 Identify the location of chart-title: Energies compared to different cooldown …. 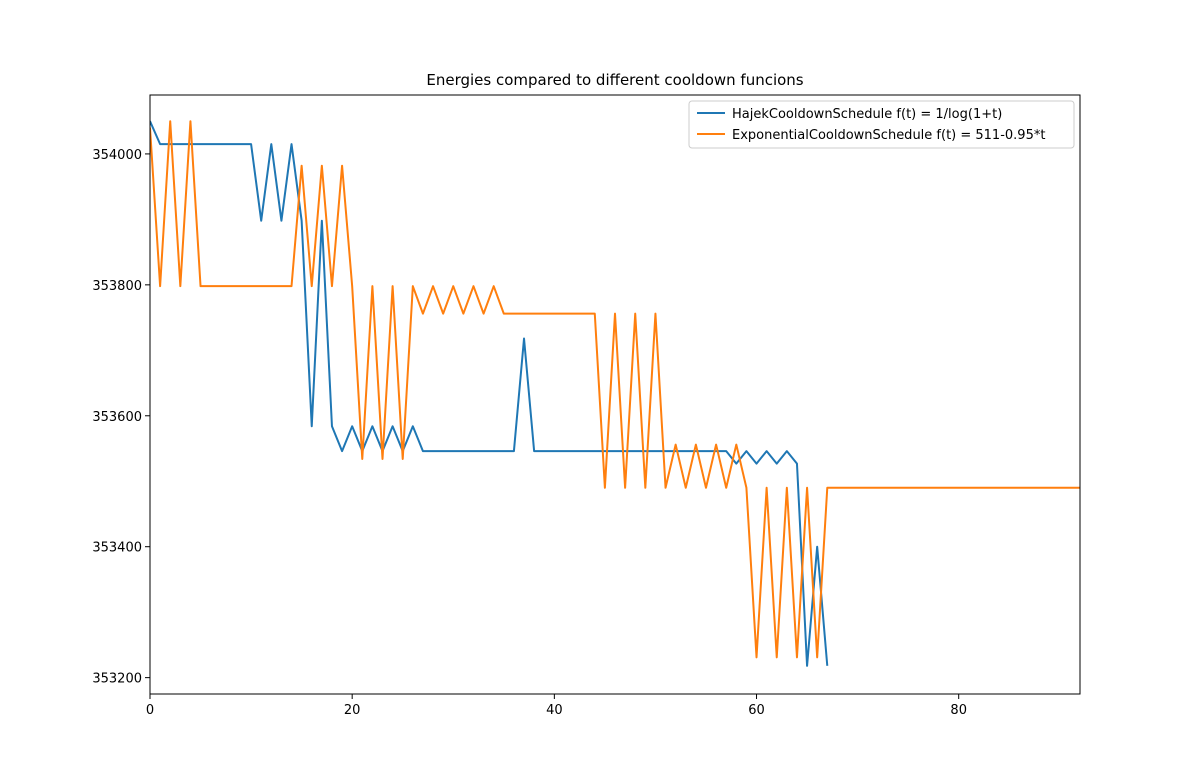
(614, 80).